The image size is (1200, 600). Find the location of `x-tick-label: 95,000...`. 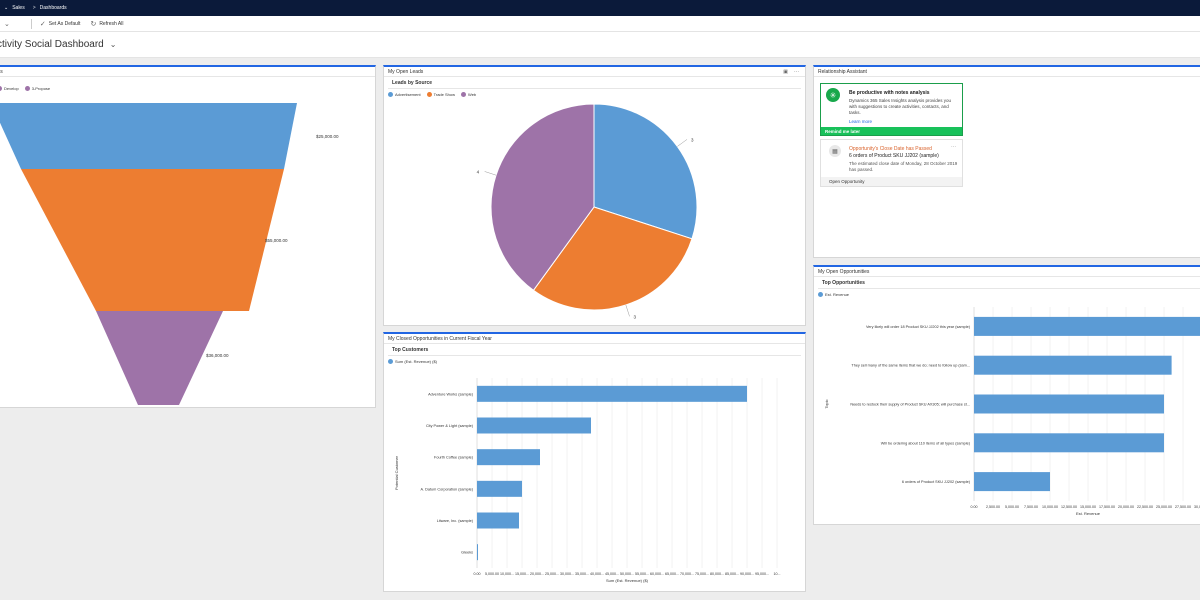

x-tick-label: 95,000... is located at coordinates (762, 574).